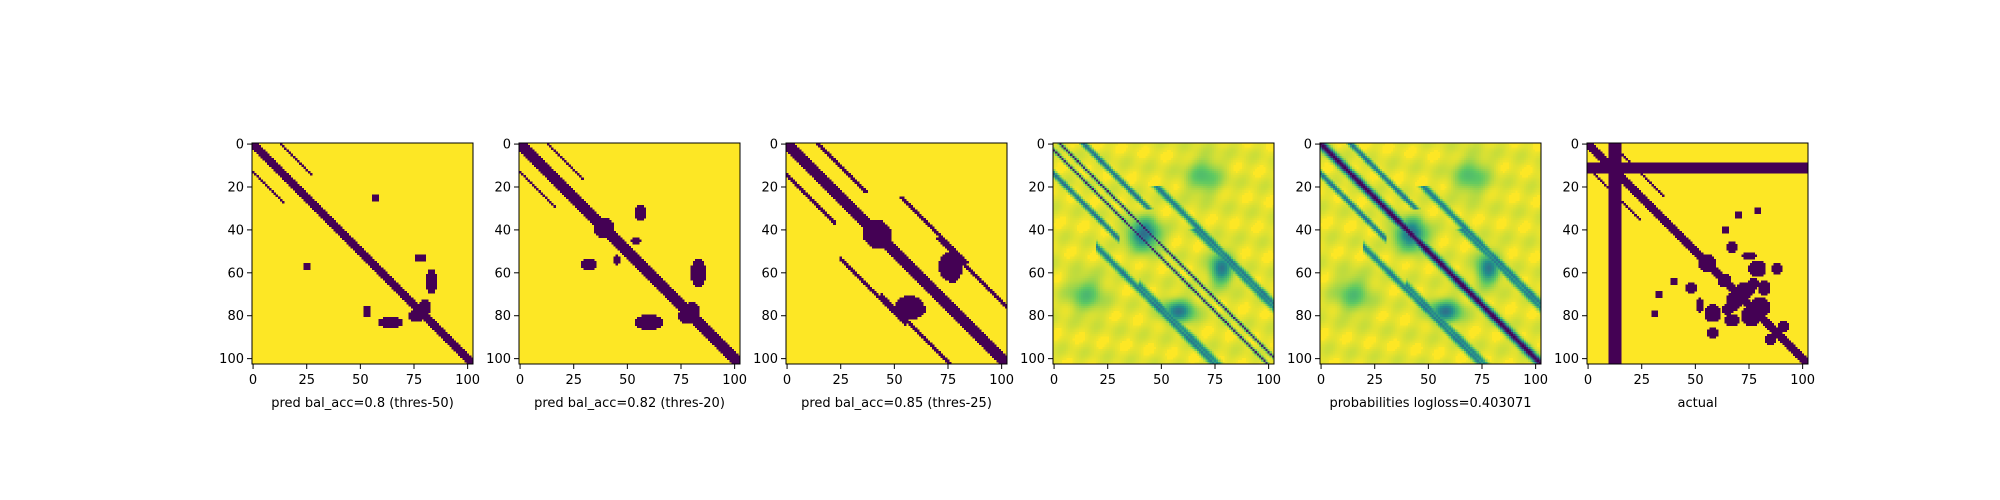 This screenshot has height=500, width=2000. What do you see at coordinates (629, 403) in the screenshot?
I see `x-axis-label: pred bal_acc=0.82 (thres-20)` at bounding box center [629, 403].